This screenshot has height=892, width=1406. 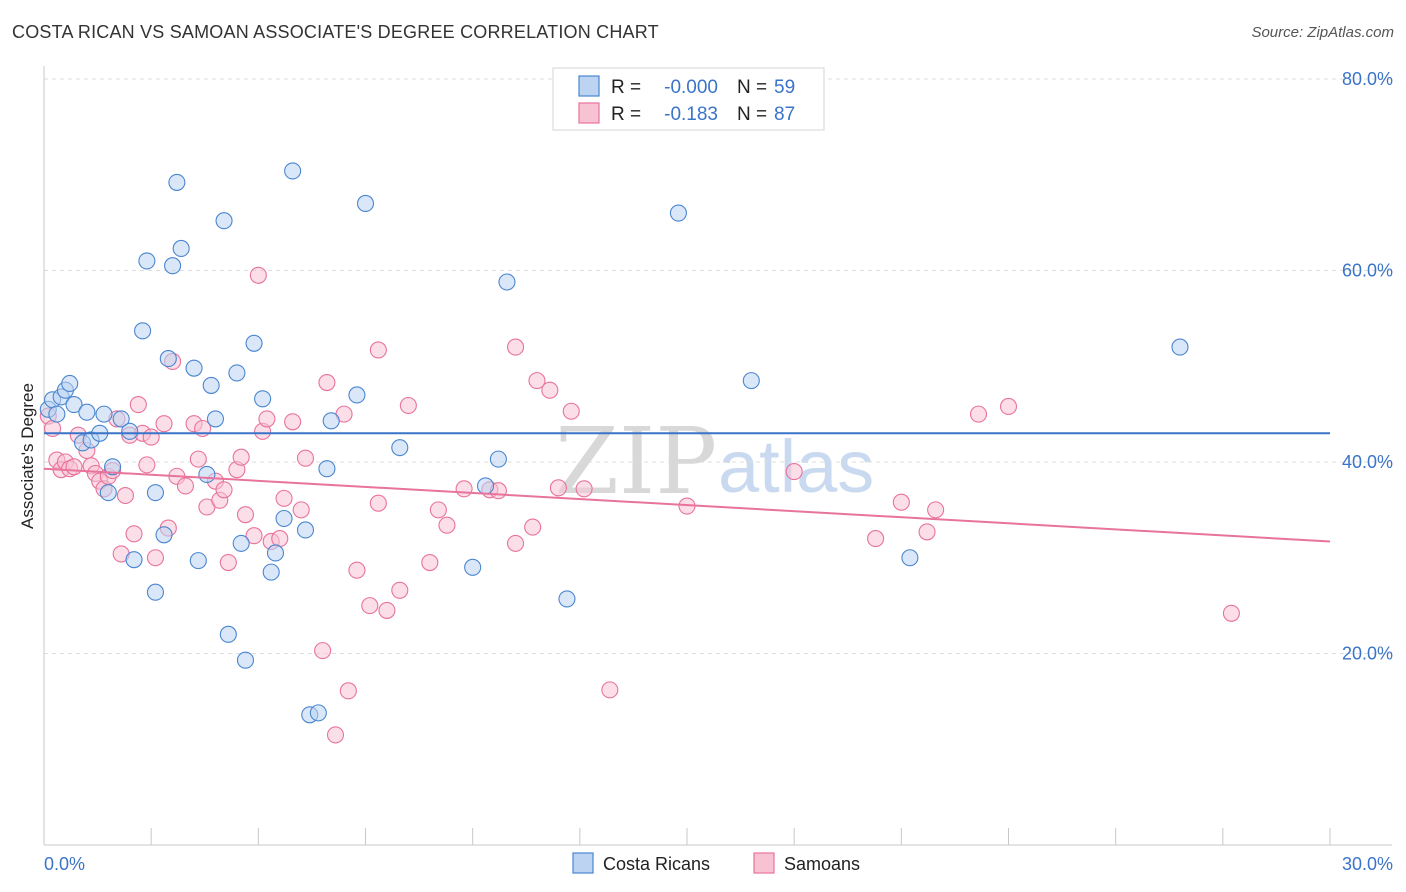 I want to click on bottom-legend-costa-ricans: Costa Ricans, so click(x=656, y=864).